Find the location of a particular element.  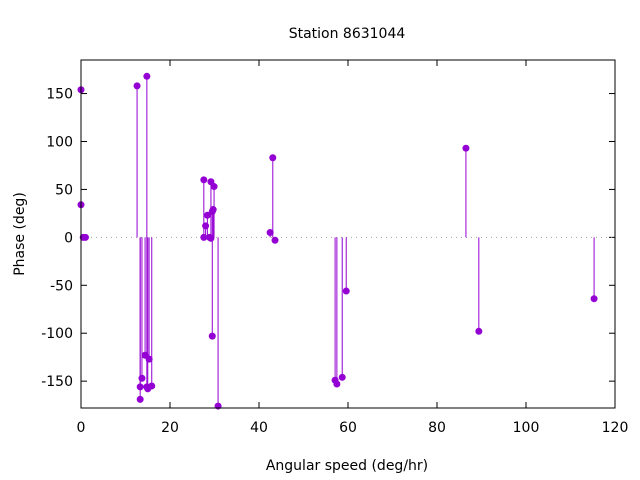

y-tick-label: 50 is located at coordinates (64, 190).